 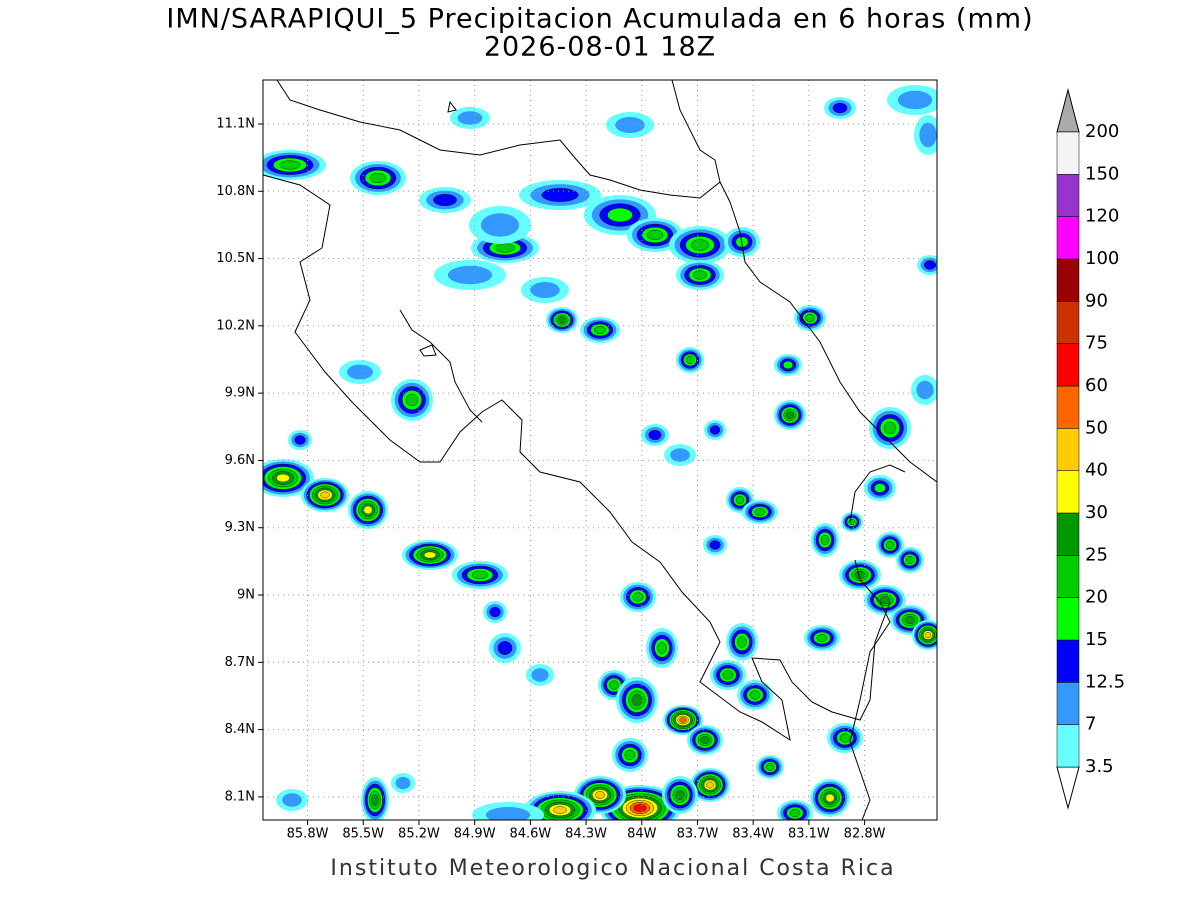 What do you see at coordinates (419, 834) in the screenshot?
I see `x-tick-label: 85.2W` at bounding box center [419, 834].